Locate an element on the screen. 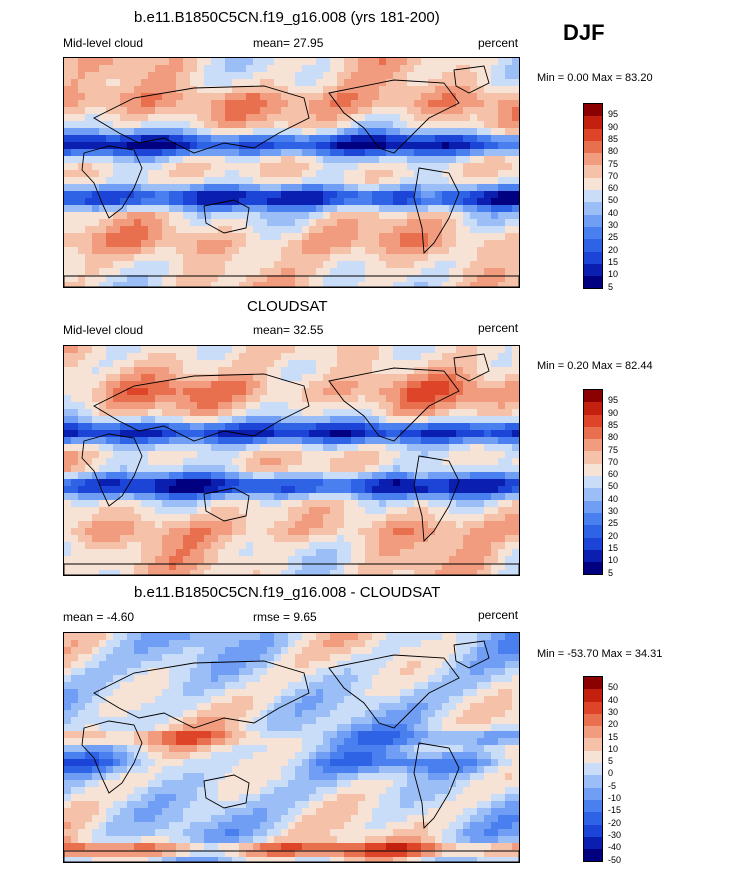  panel-1-minmax: Min = 0.00 Max = 83.20 is located at coordinates (595, 78).